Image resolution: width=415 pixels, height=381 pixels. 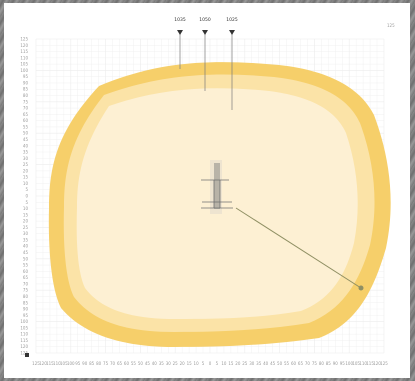 What do you see at coordinates (232, 20) in the screenshot?
I see `top-marker-3: 1025` at bounding box center [232, 20].